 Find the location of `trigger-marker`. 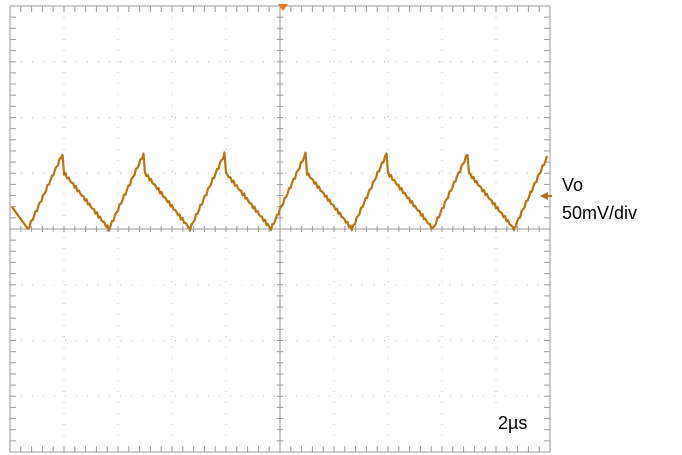

trigger-marker is located at coordinates (283, 7).